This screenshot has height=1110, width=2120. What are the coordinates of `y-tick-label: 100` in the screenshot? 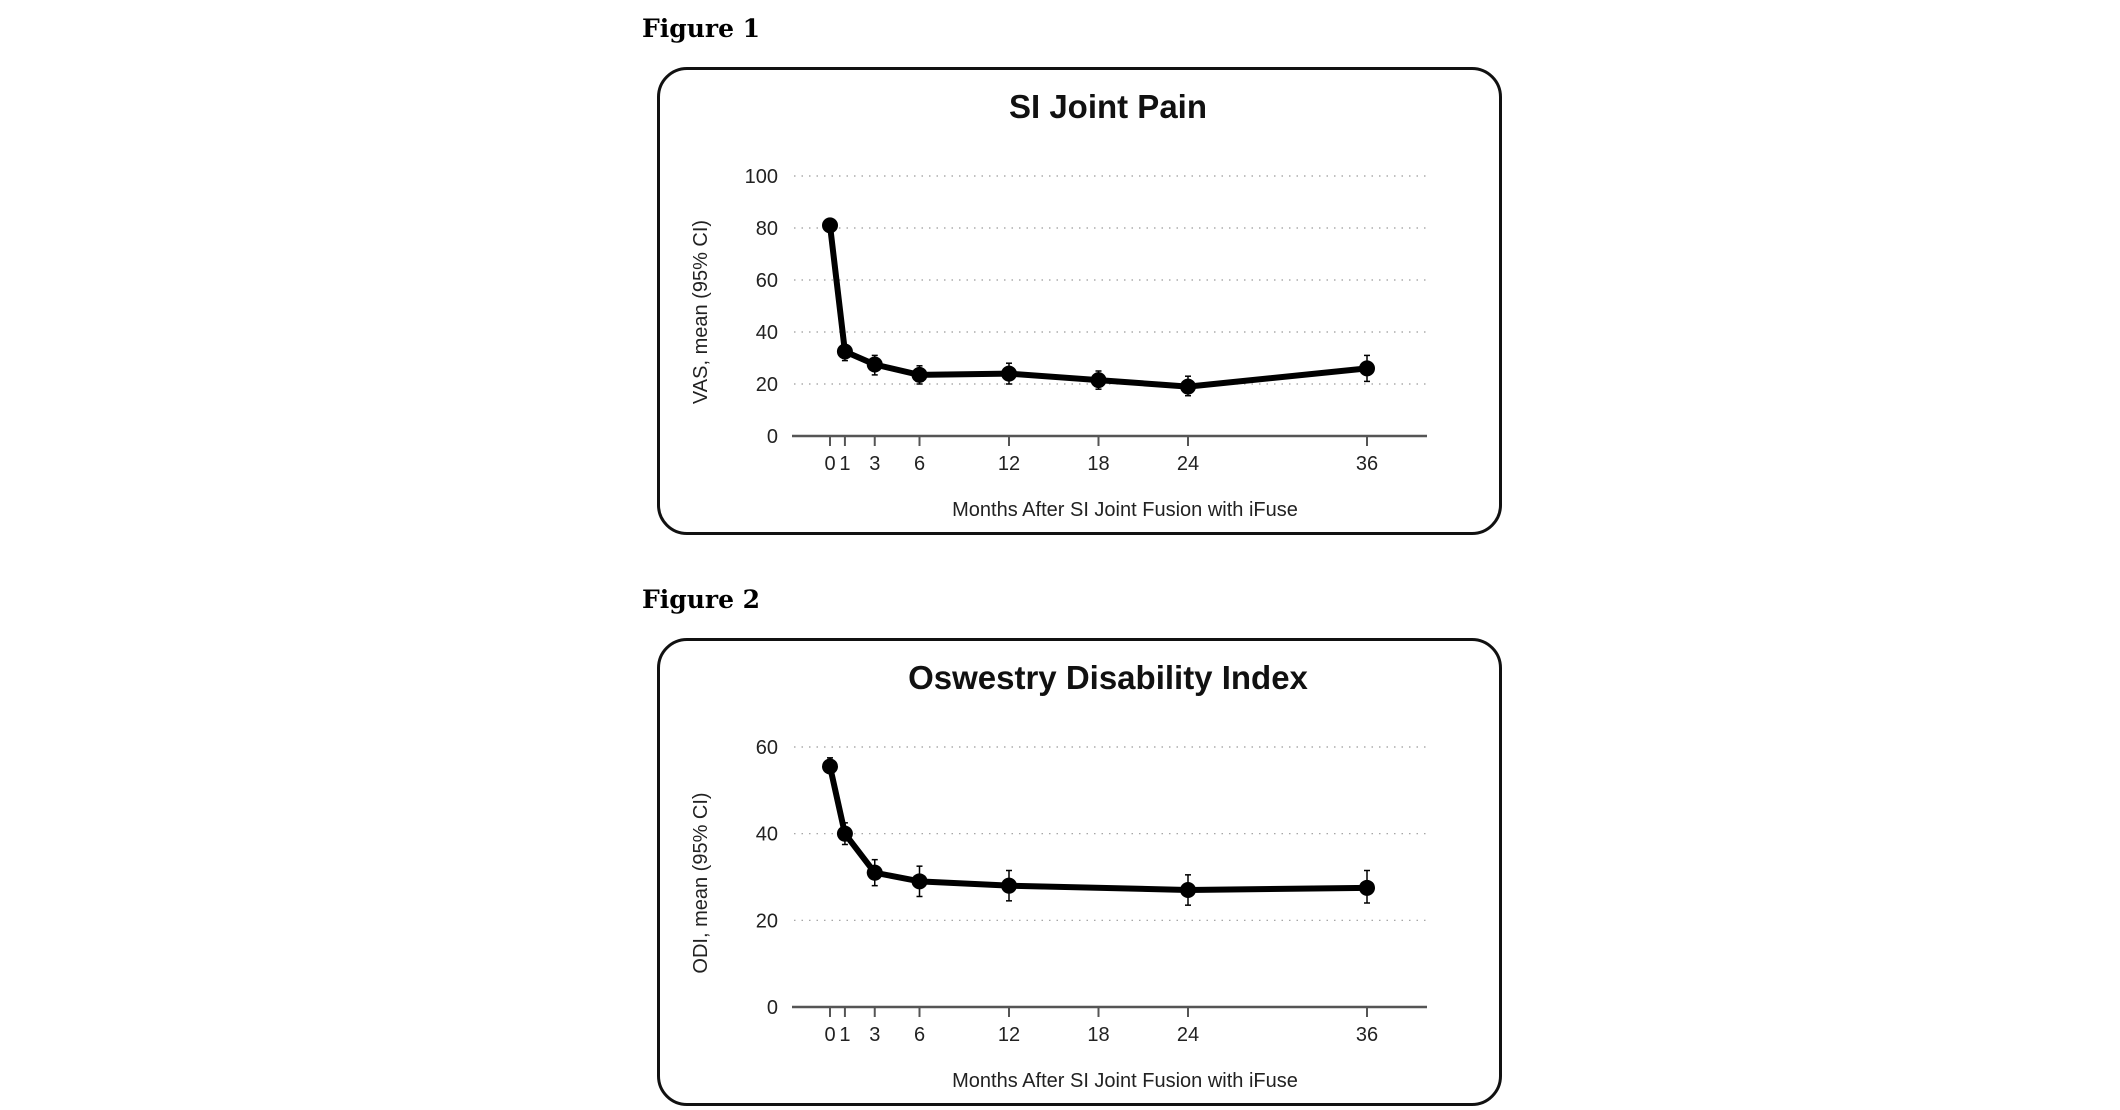 It's located at (761, 177).